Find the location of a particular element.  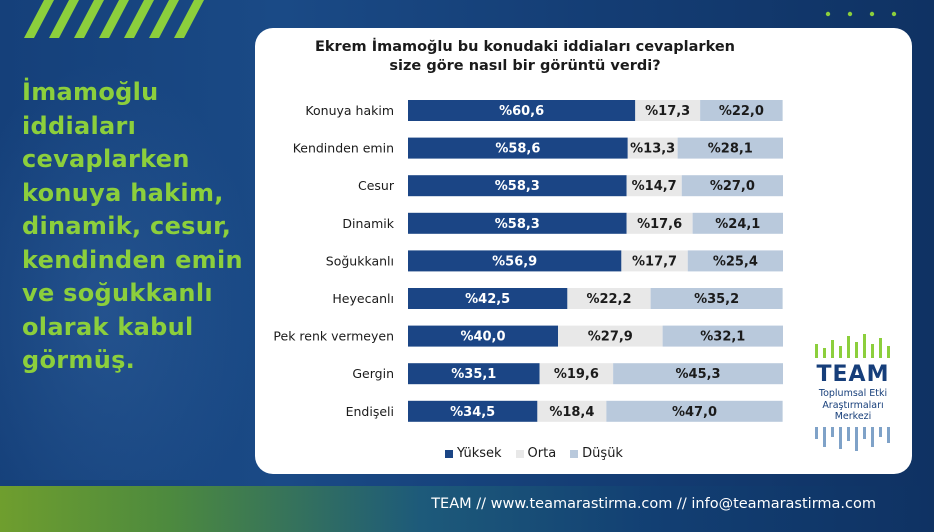

bar-value-label-high: %40,0 is located at coordinates (482, 337).